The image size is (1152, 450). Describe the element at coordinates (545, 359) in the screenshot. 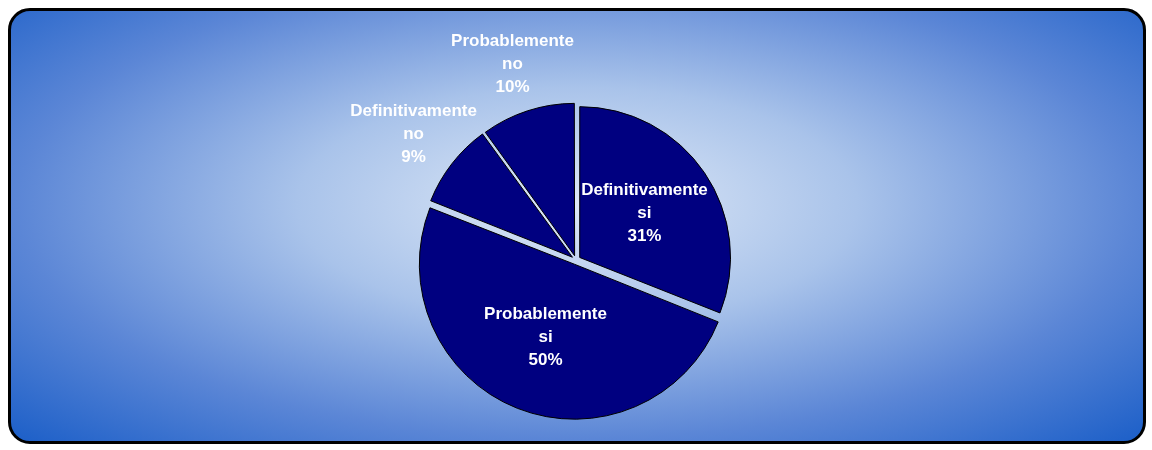

I see `data-label: 50%` at that location.